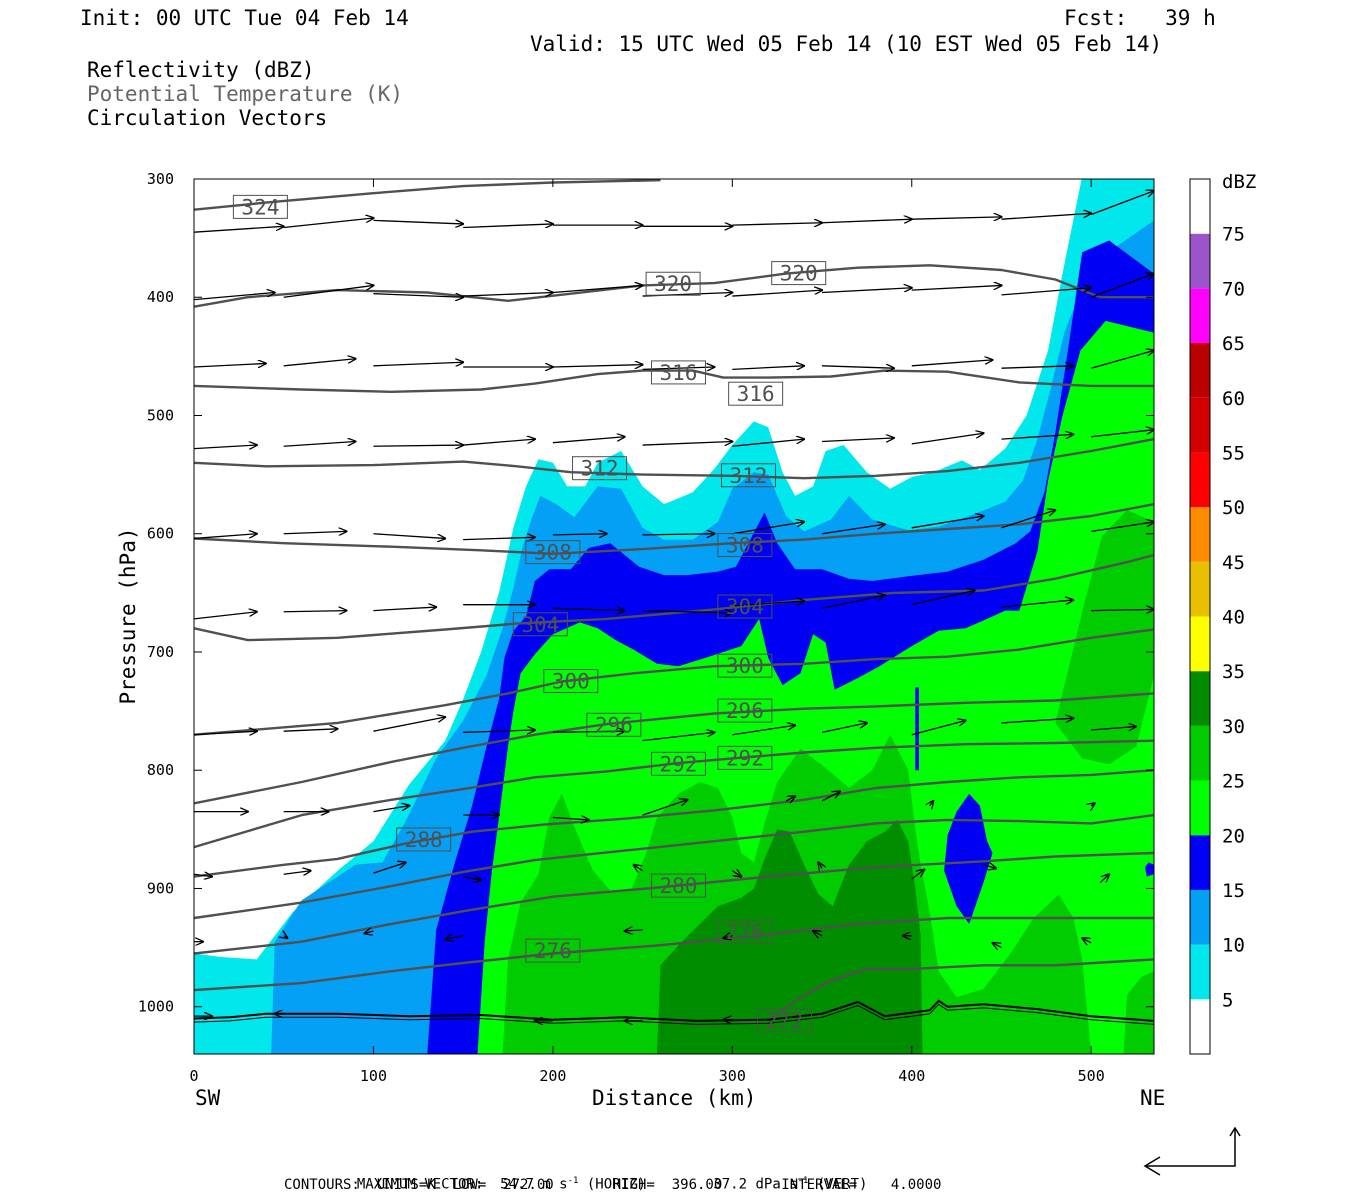 The image size is (1350, 1200). I want to click on contour-label-text: 272, so click(784, 1021).